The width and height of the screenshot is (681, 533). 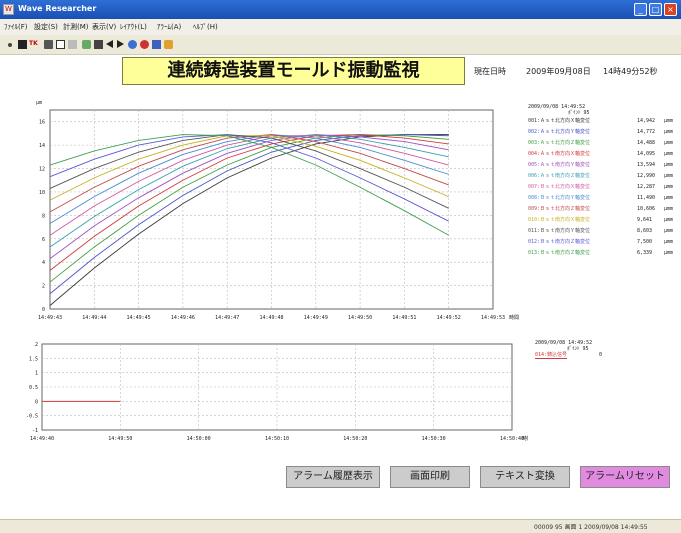 I want to click on window-icon, so click(x=156, y=44).